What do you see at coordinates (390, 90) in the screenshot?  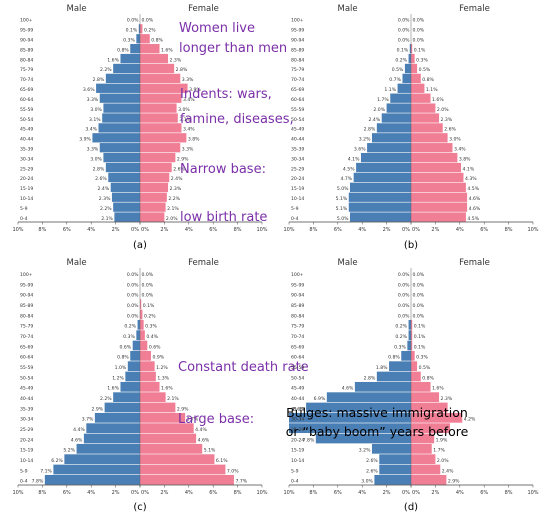 I see `male-value-label: 1.1%` at bounding box center [390, 90].